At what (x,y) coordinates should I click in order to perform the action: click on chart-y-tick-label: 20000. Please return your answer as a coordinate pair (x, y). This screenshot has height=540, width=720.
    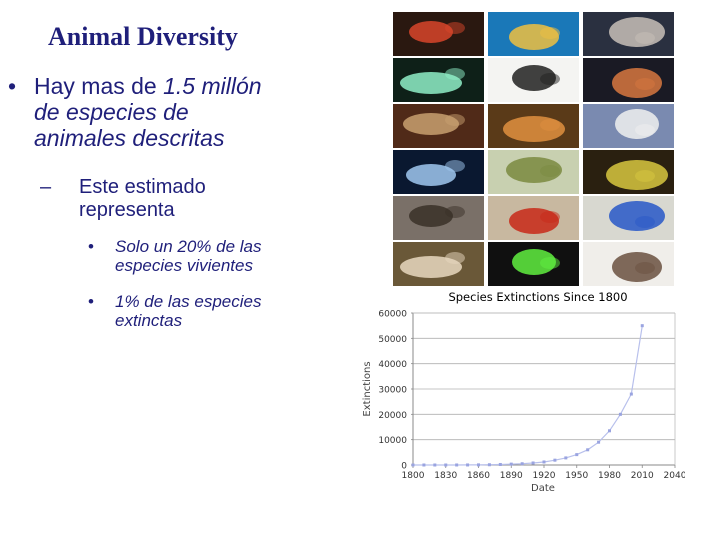
    Looking at the image, I should click on (392, 416).